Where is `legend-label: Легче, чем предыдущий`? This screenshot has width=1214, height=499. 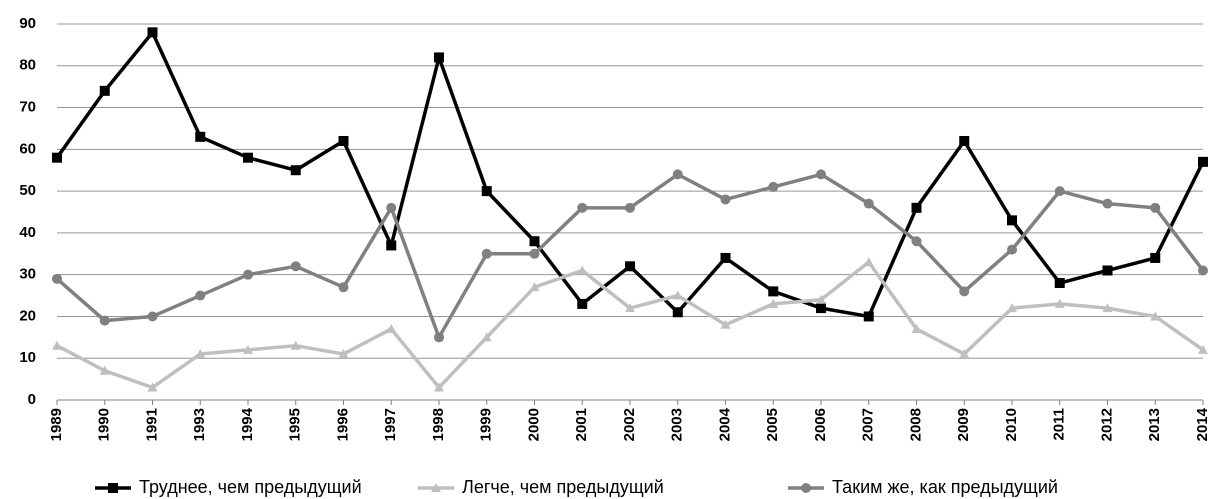
legend-label: Легче, чем предыдущий is located at coordinates (563, 487).